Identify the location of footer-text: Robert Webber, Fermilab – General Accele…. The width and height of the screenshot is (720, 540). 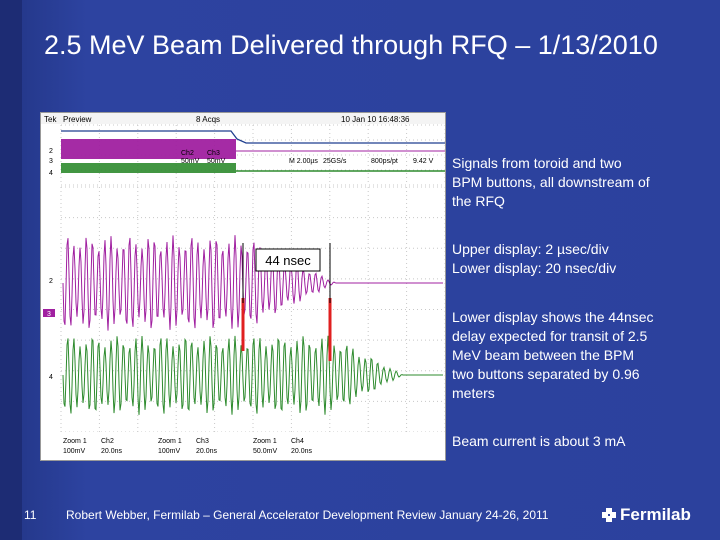
(307, 515).